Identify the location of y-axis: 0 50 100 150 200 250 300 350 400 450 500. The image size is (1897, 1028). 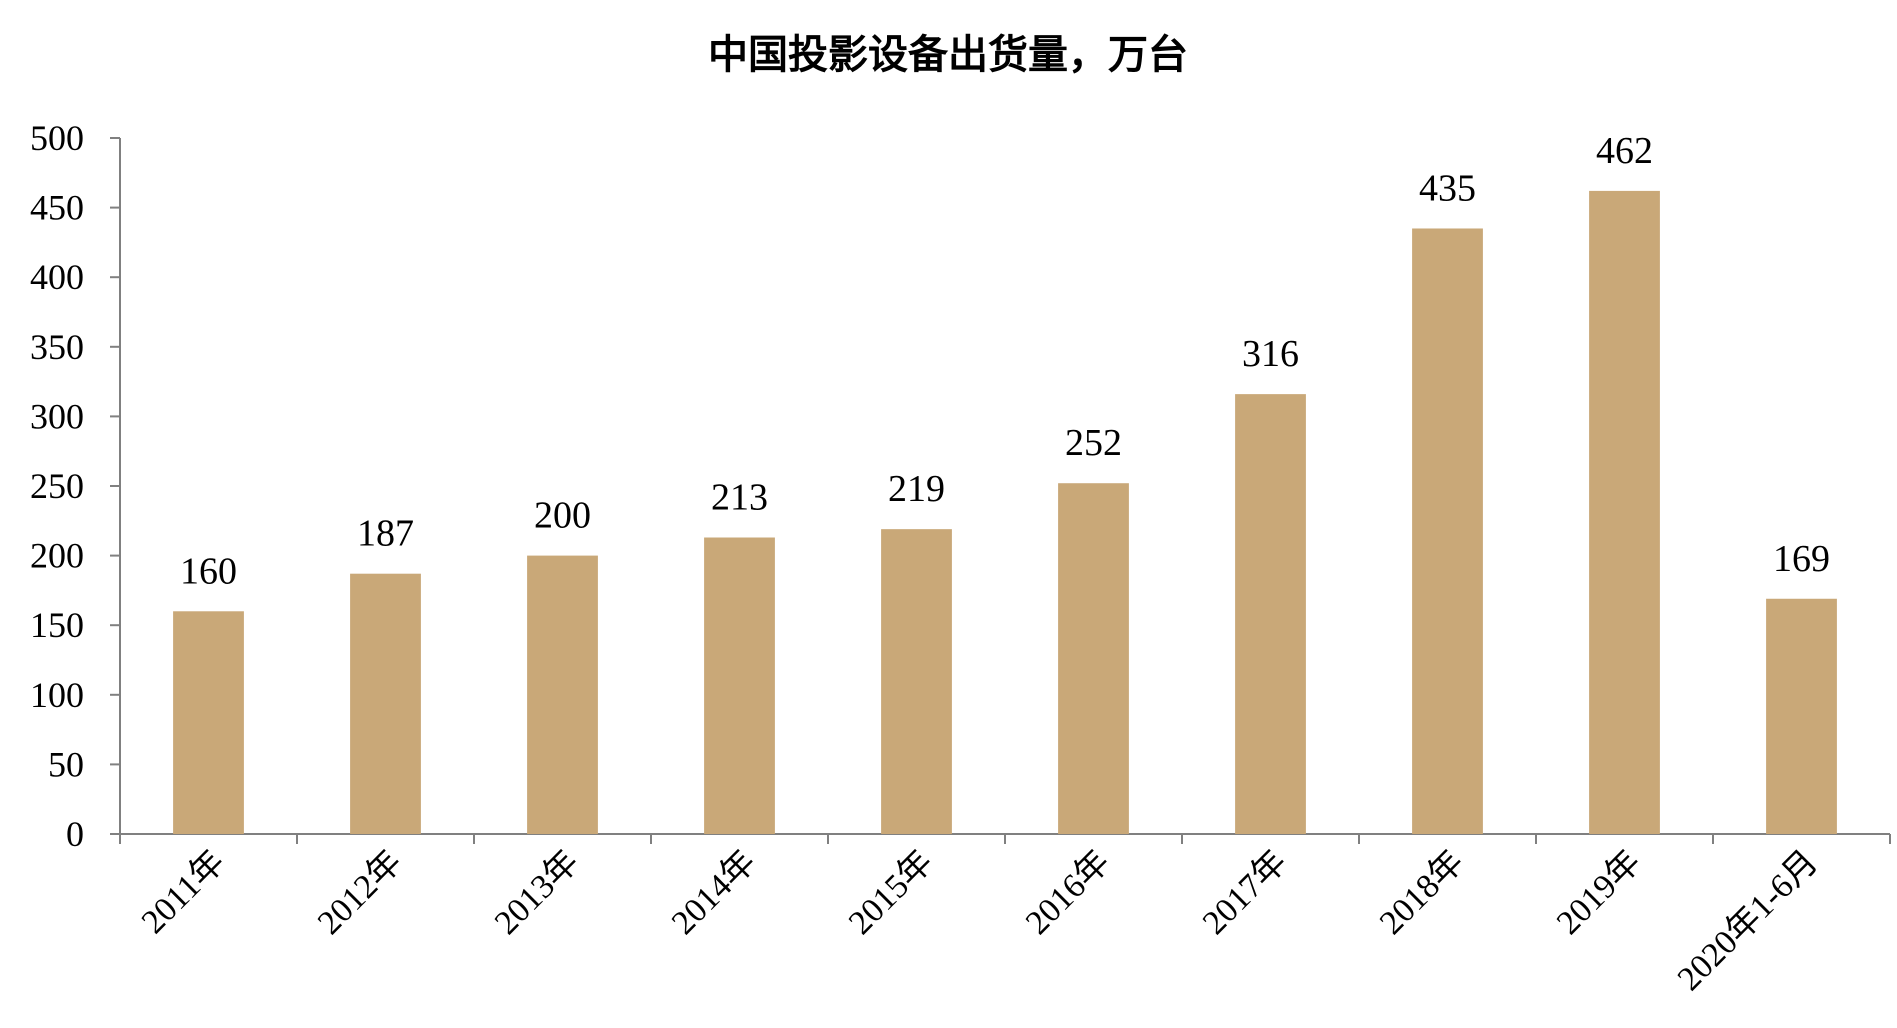
(75, 486).